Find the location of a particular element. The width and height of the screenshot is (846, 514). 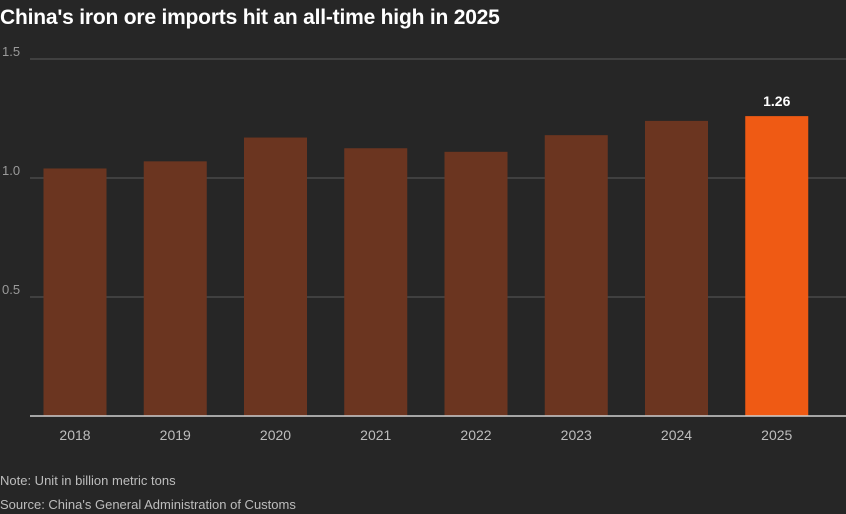

x-tick-label: 2025 is located at coordinates (776, 435).